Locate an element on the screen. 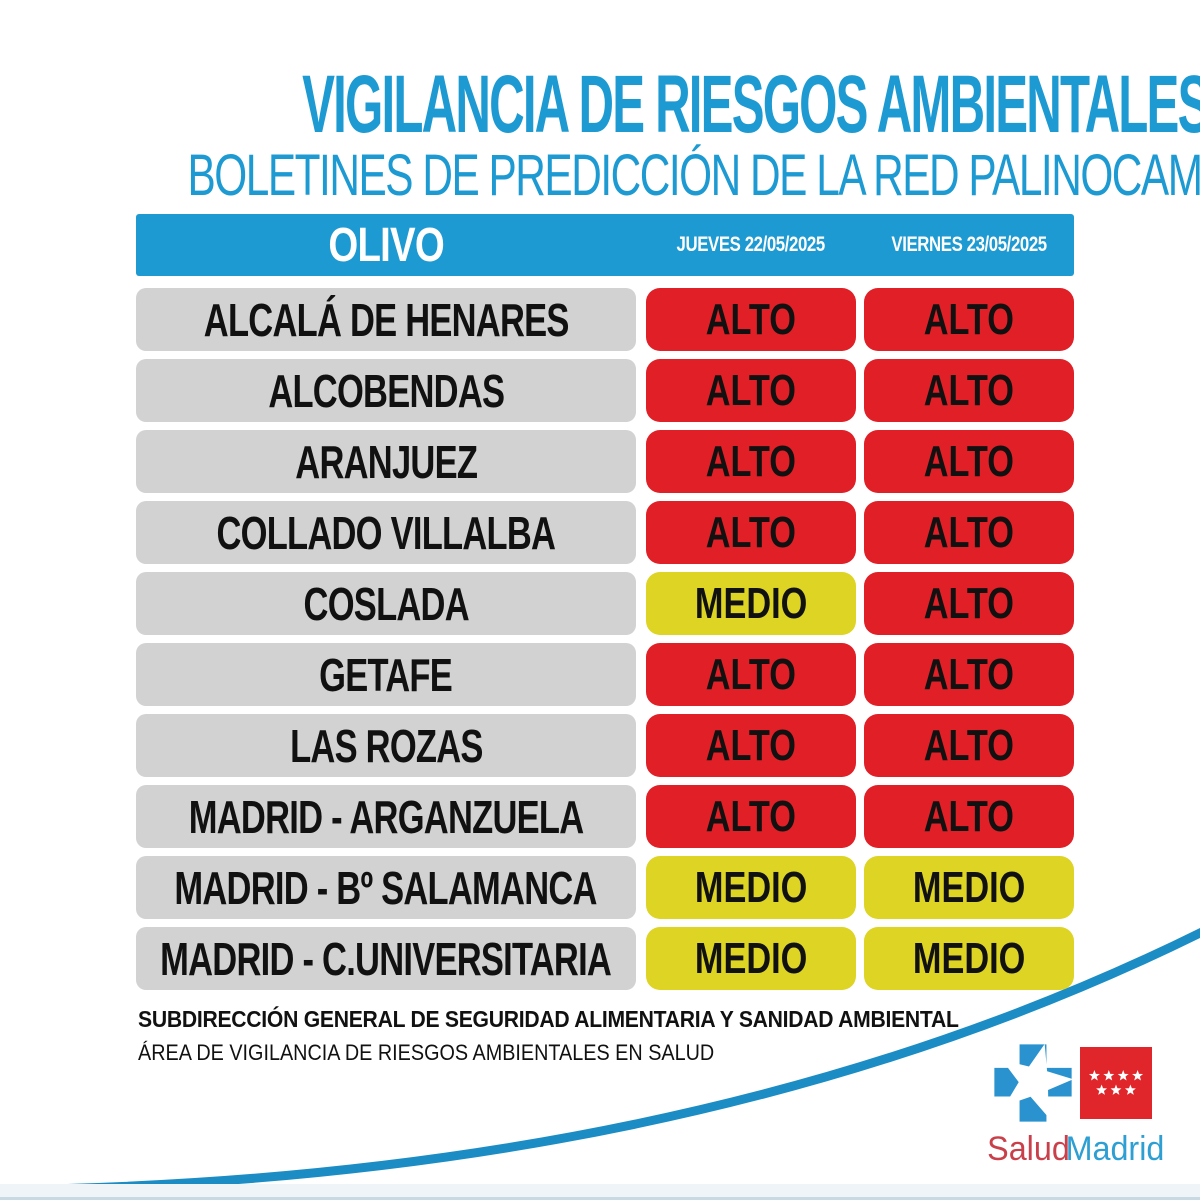 The height and width of the screenshot is (1200, 1200). table-row: COLLADO VILLALBA ALTO ALTO is located at coordinates (605, 532).